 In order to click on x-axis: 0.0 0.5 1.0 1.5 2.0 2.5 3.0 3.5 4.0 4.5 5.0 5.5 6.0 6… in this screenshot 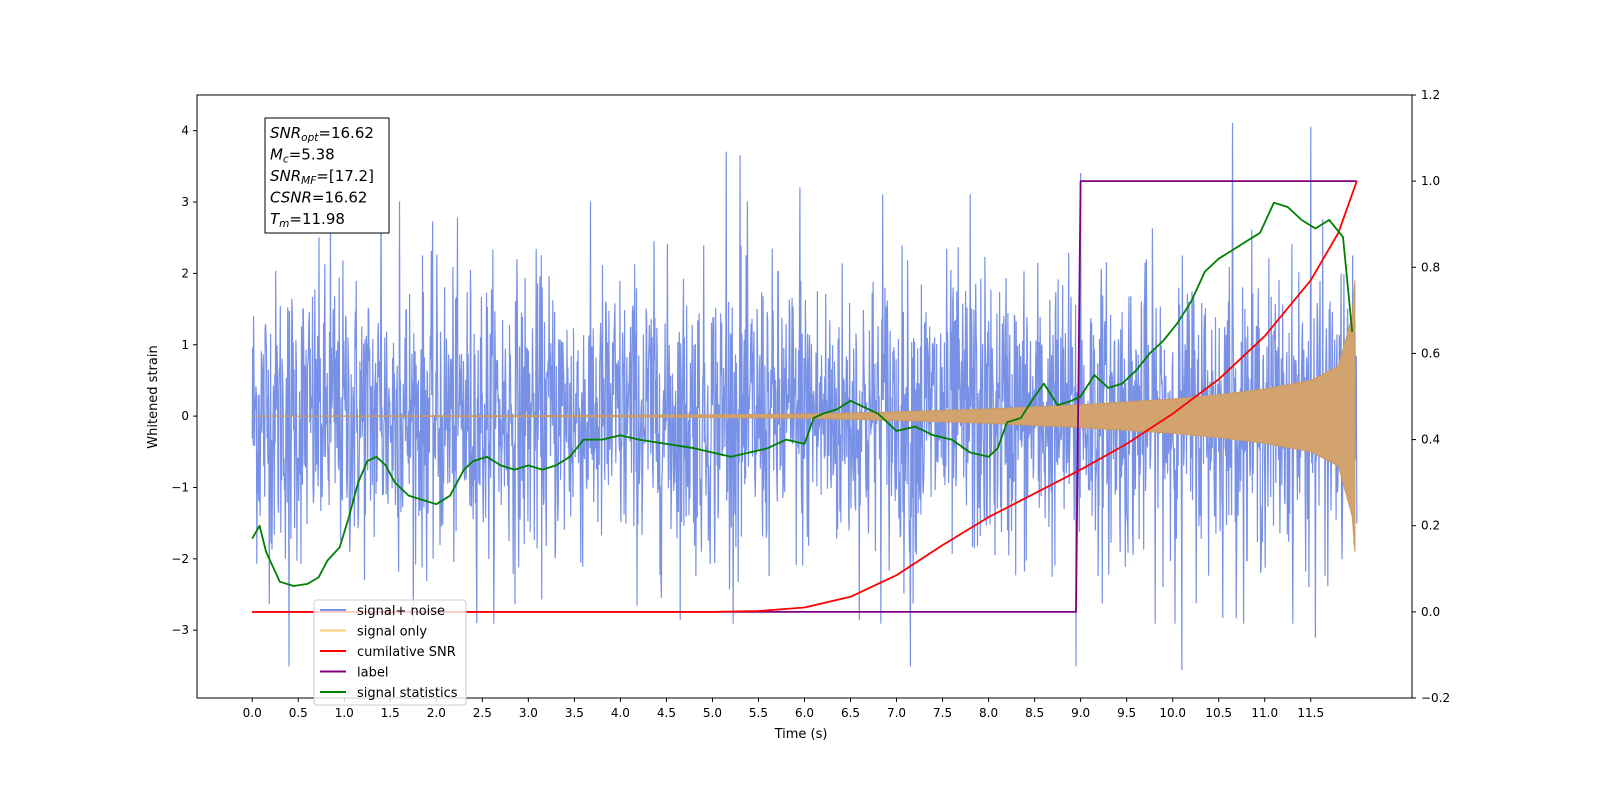, I will do `click(783, 709)`.